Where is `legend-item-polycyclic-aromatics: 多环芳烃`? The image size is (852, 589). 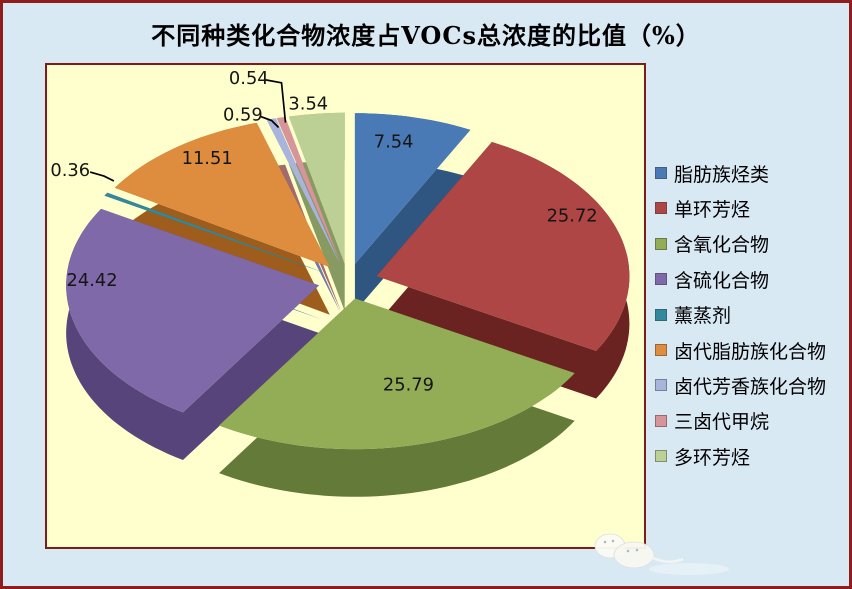 legend-item-polycyclic-aromatics: 多环芳烃 is located at coordinates (703, 456).